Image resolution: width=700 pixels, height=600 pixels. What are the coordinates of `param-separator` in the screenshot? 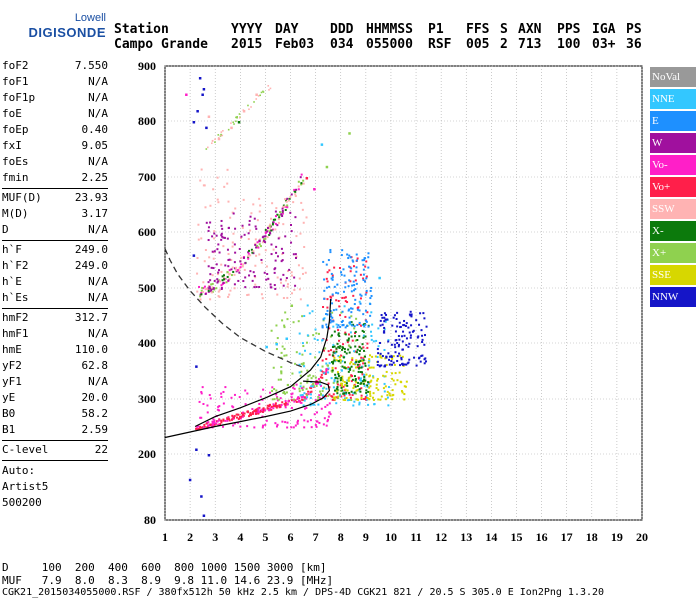 It's located at (55, 460).